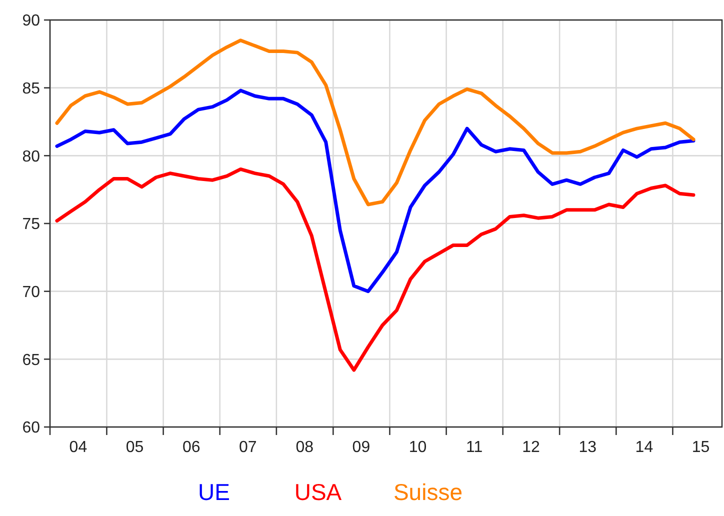 This screenshot has height=516, width=724. I want to click on x-tick-label: 09, so click(361, 447).